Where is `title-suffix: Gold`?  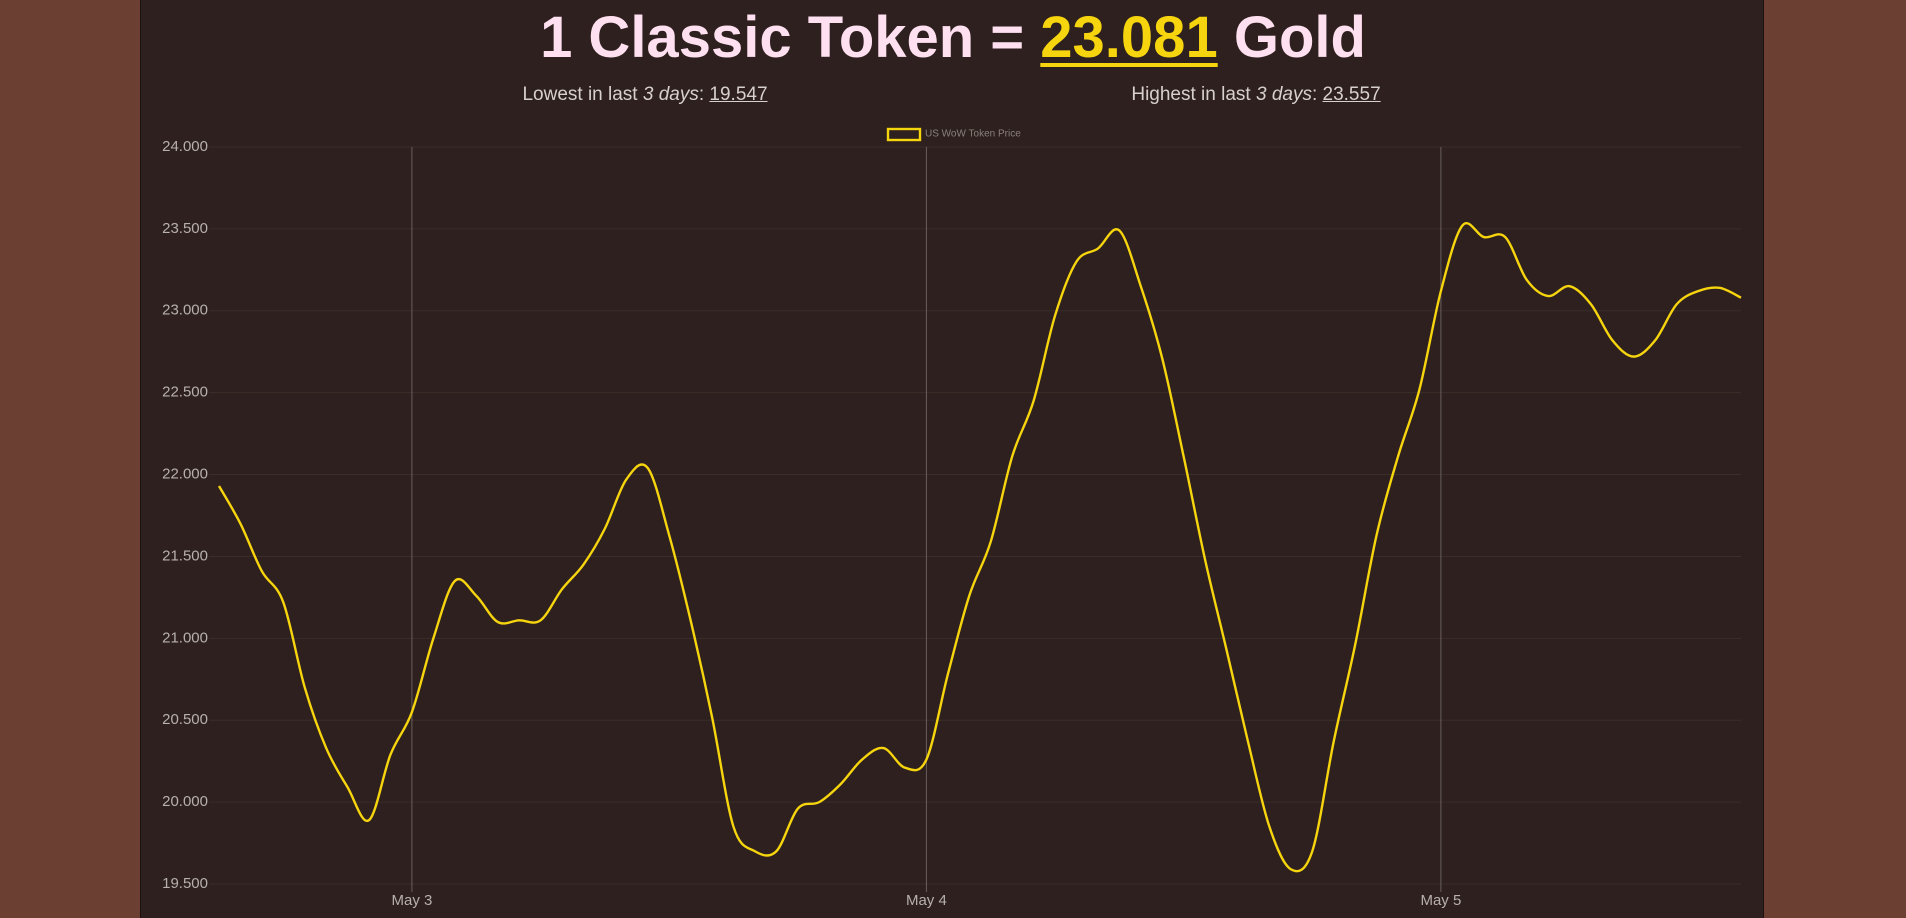
title-suffix: Gold is located at coordinates (1299, 37).